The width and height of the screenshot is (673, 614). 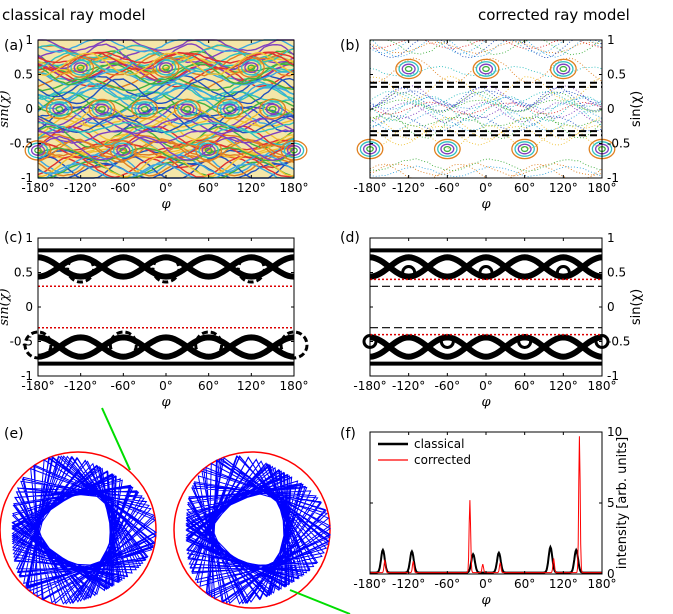 What do you see at coordinates (439, 444) in the screenshot?
I see `legend-label: classical` at bounding box center [439, 444].